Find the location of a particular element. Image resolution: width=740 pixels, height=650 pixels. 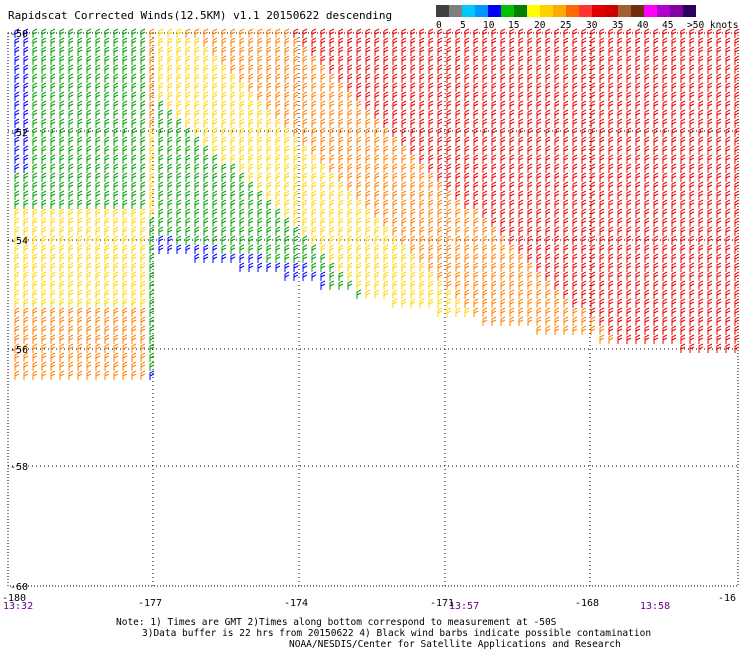

colorbar-label: 20 is located at coordinates (540, 25).